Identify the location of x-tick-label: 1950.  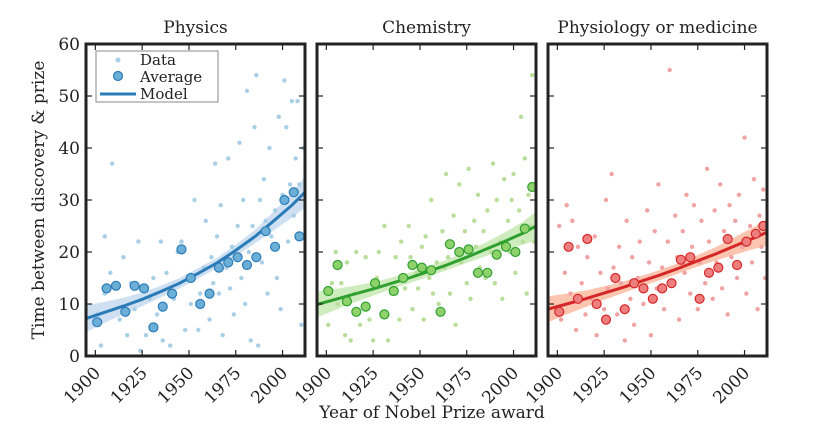
(638, 385).